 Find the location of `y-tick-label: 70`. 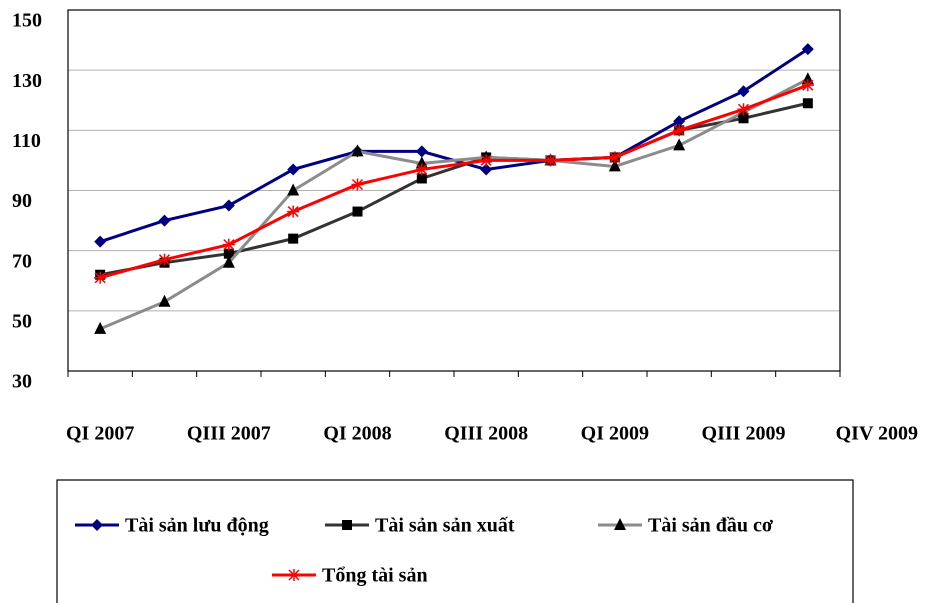

y-tick-label: 70 is located at coordinates (22, 261).